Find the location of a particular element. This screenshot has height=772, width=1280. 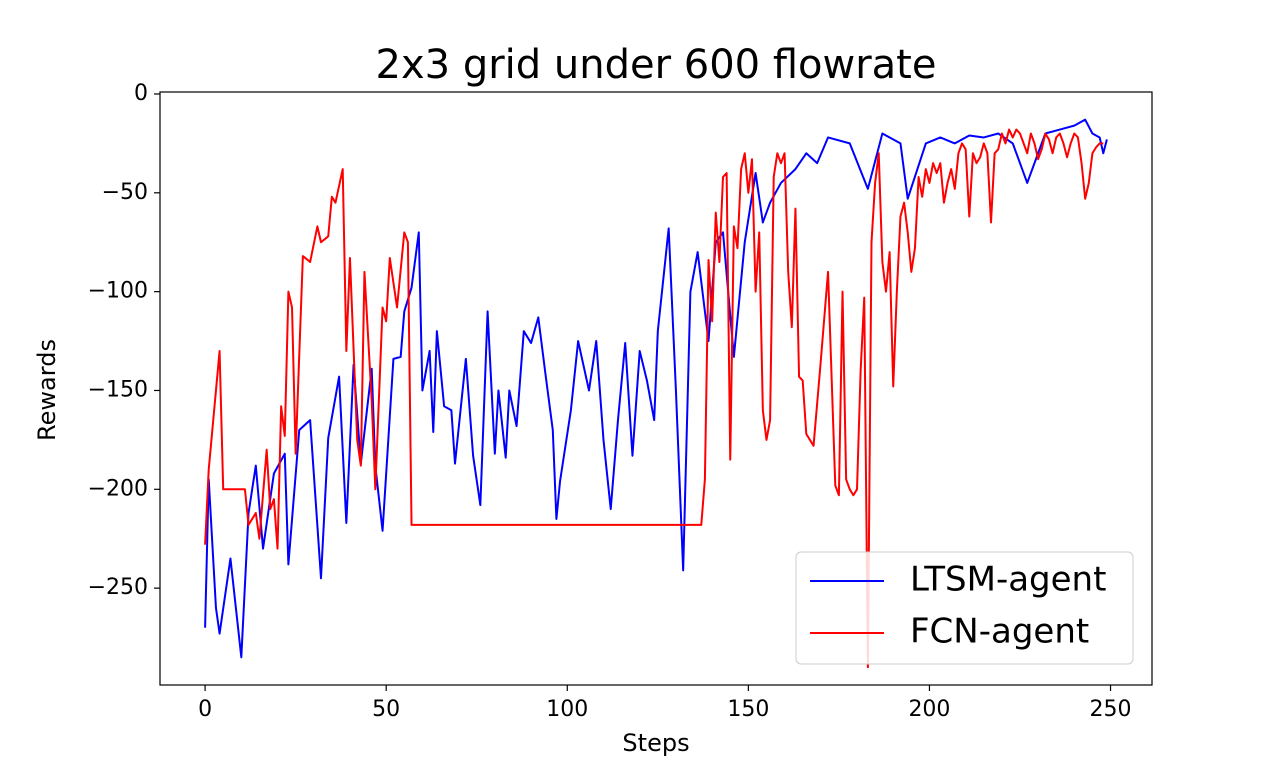

y-tick-label: −250 is located at coordinates (118, 587).